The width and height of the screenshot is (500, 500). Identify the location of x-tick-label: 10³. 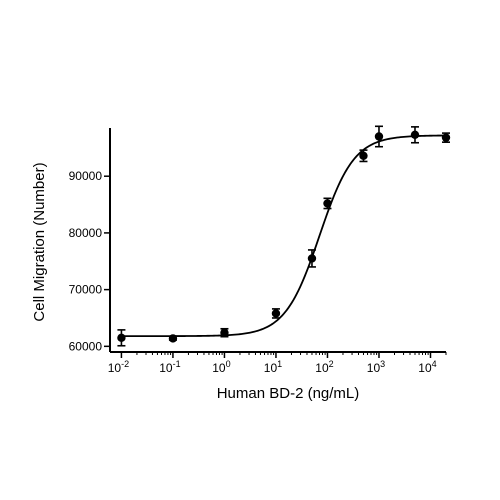
(376, 367).